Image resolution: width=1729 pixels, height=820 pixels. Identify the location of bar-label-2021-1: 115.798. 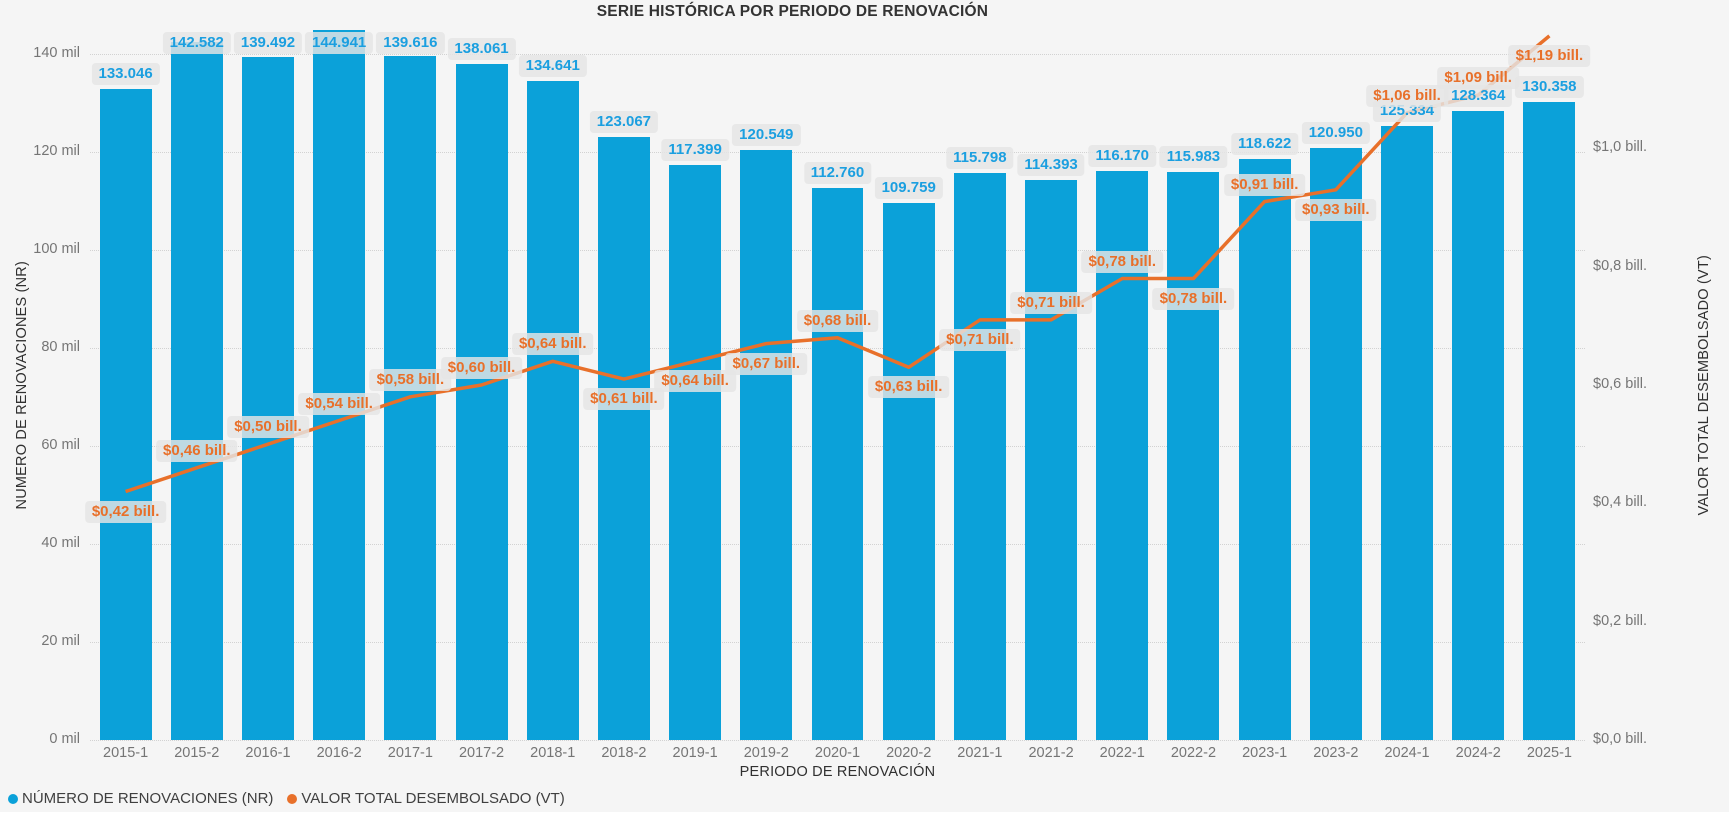
(980, 157).